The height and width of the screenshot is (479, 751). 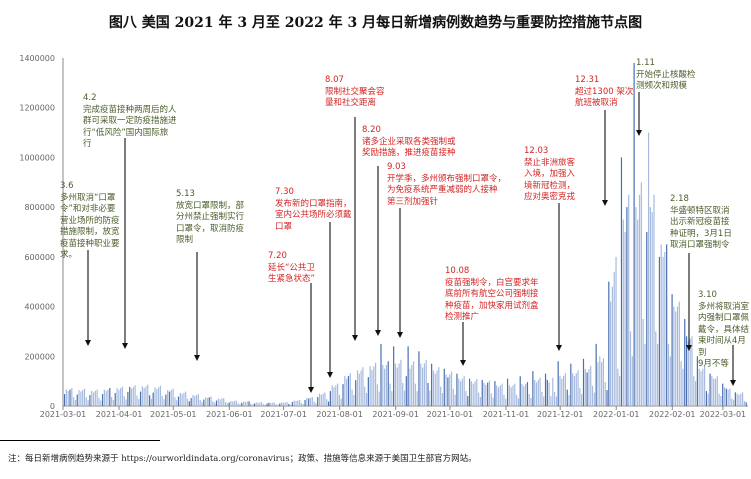 What do you see at coordinates (355, 92) in the screenshot?
I see `annotation-8-07: 8.07 限制社交聚会容 量和社交距离` at bounding box center [355, 92].